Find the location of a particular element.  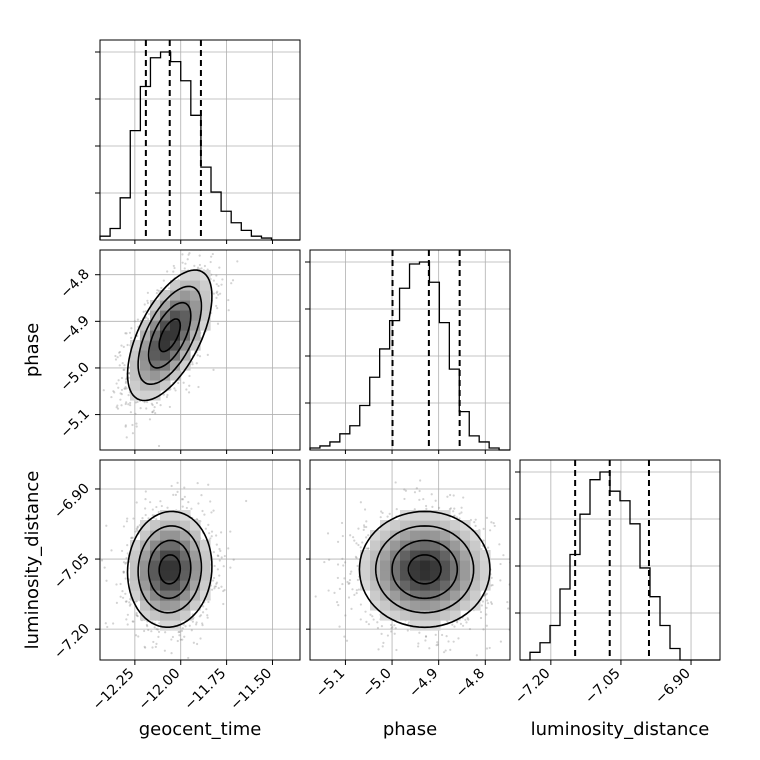

y-axis-label-luminosity_distance: luminosity_distance is located at coordinates (32, 560).